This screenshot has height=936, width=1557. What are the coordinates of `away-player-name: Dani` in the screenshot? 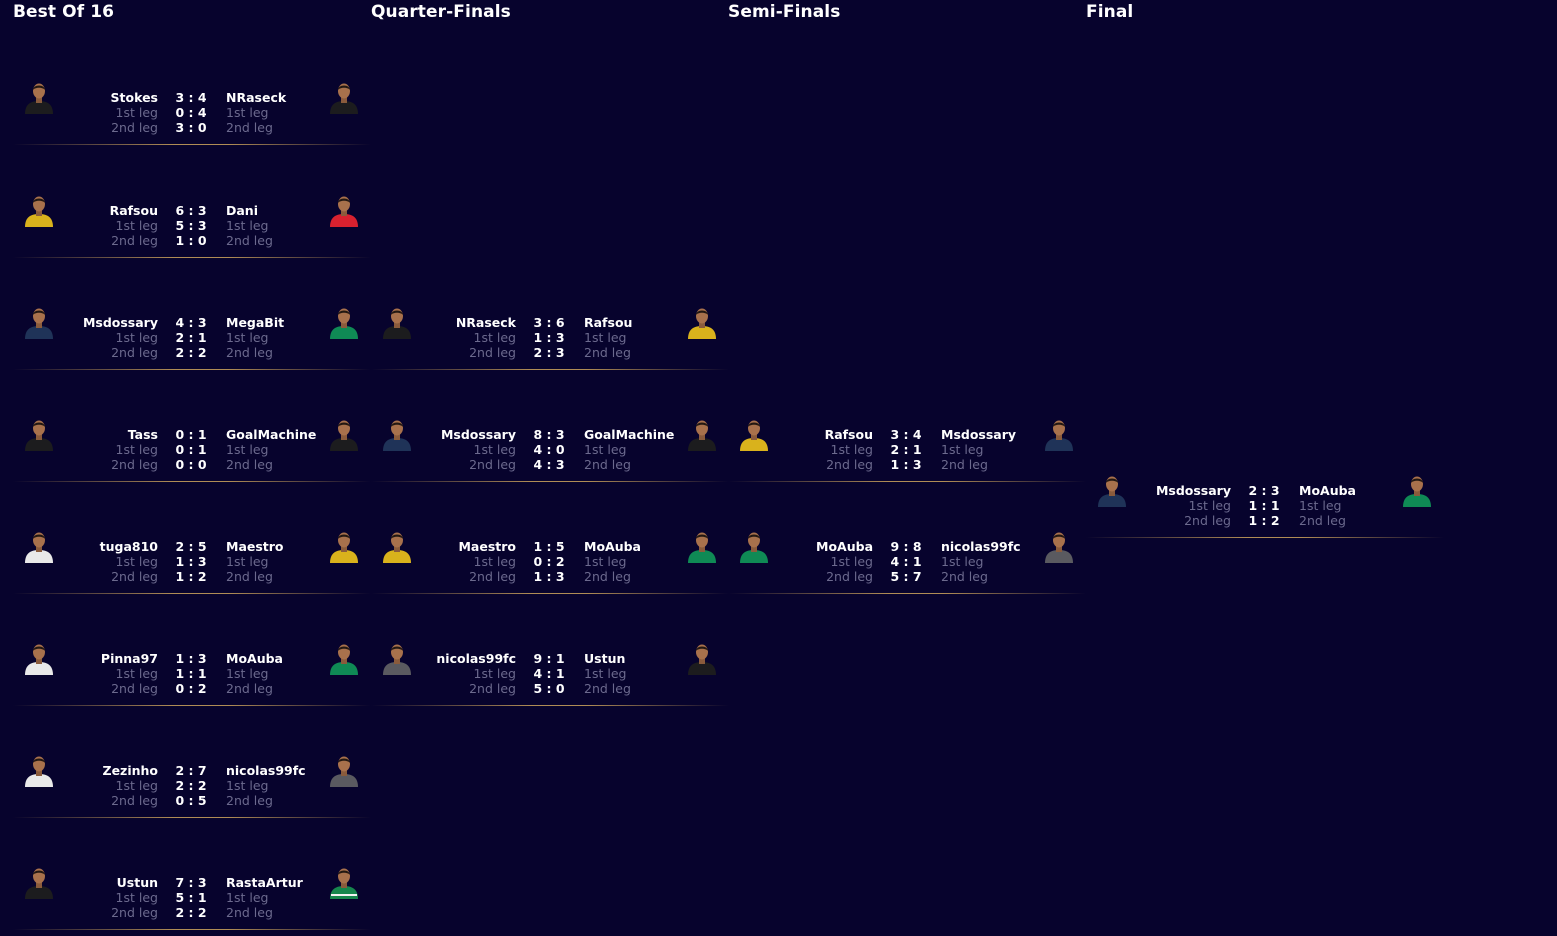 It's located at (242, 210).